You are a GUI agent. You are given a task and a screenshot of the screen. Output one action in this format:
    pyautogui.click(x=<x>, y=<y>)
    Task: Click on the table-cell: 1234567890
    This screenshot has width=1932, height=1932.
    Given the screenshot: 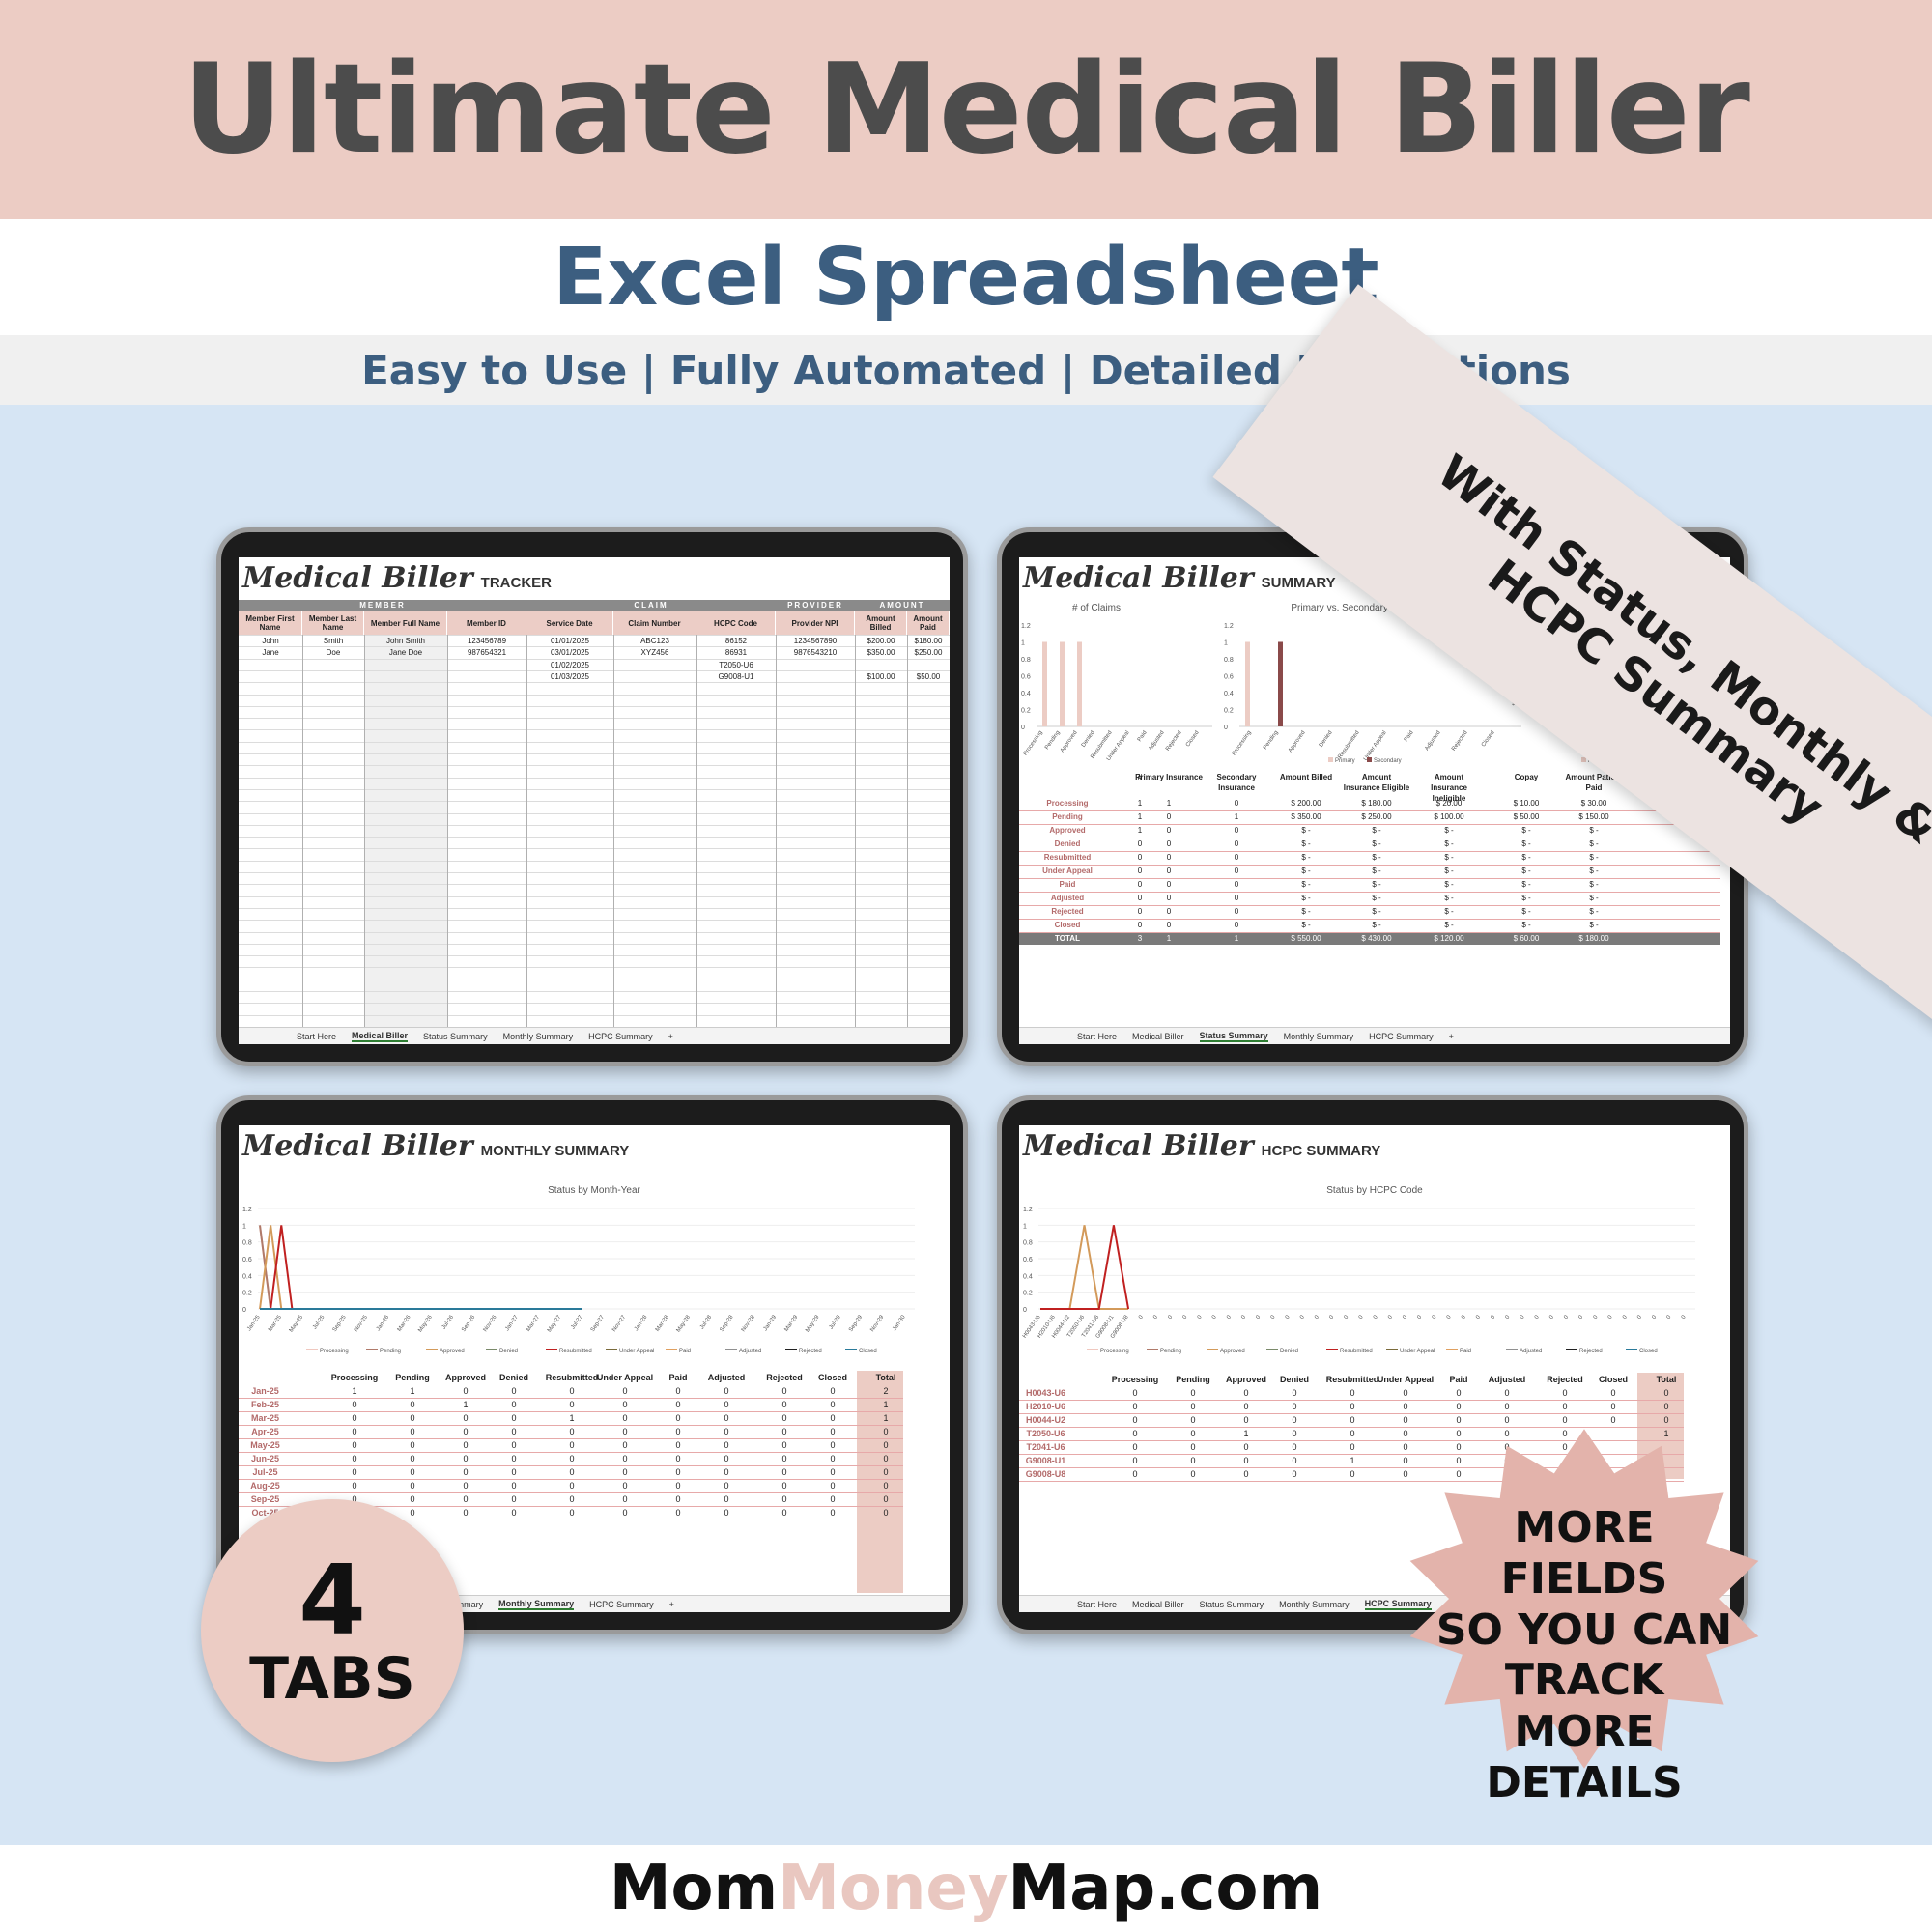 What is the action you would take?
    pyautogui.click(x=815, y=641)
    